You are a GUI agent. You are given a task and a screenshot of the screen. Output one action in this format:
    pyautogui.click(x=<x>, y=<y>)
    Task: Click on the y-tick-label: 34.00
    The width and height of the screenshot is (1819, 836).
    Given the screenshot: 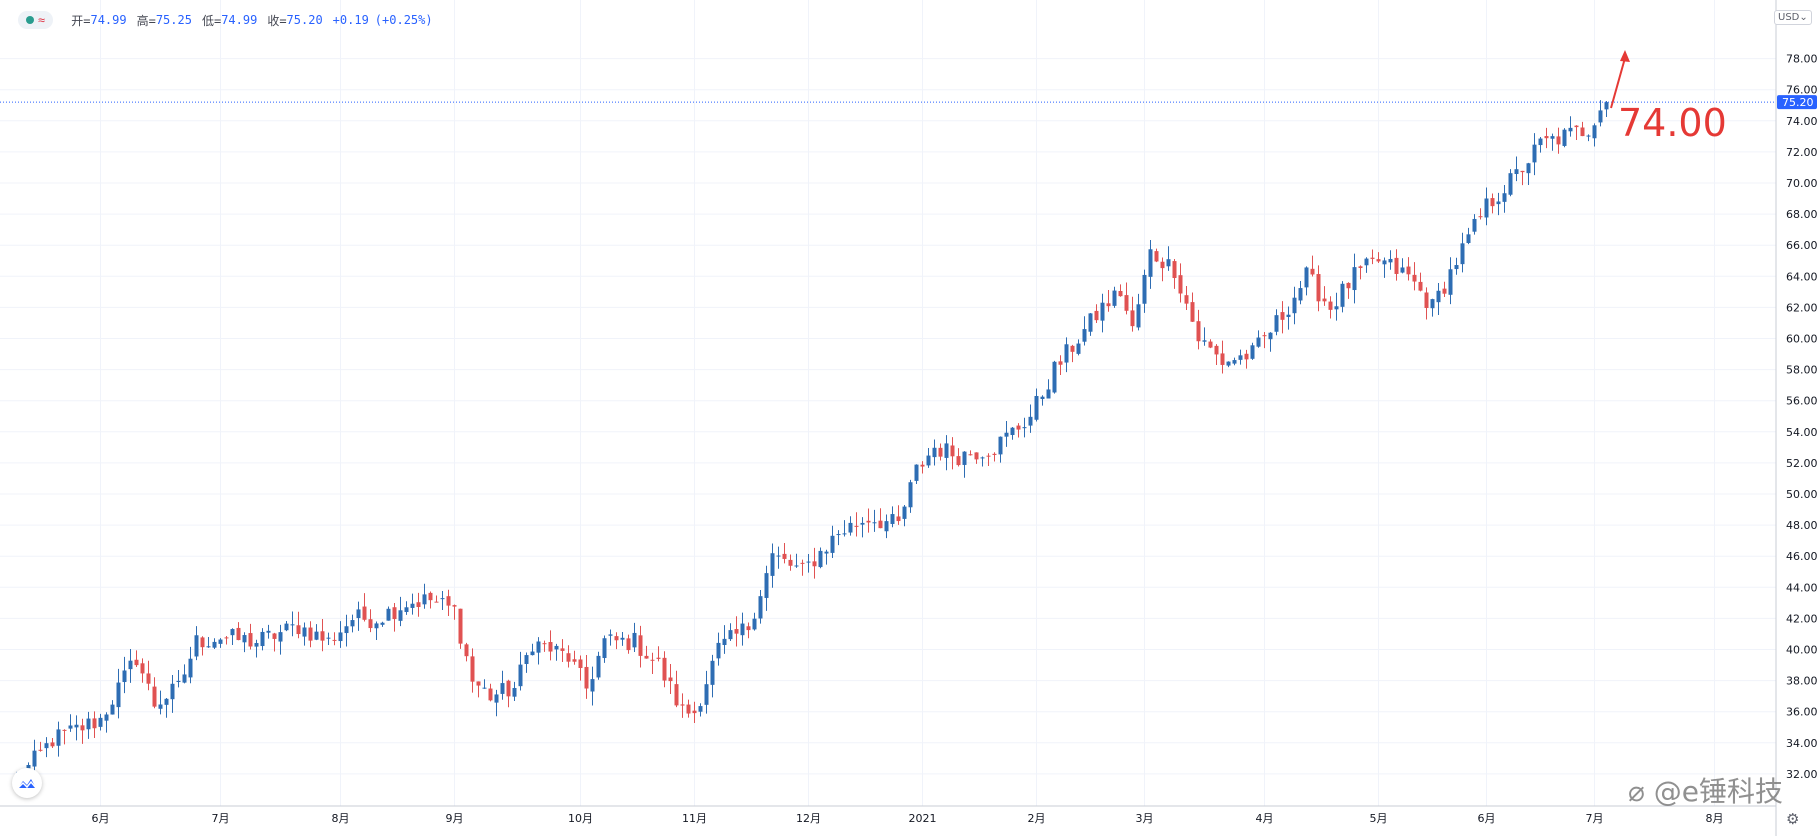 What is the action you would take?
    pyautogui.click(x=1802, y=743)
    